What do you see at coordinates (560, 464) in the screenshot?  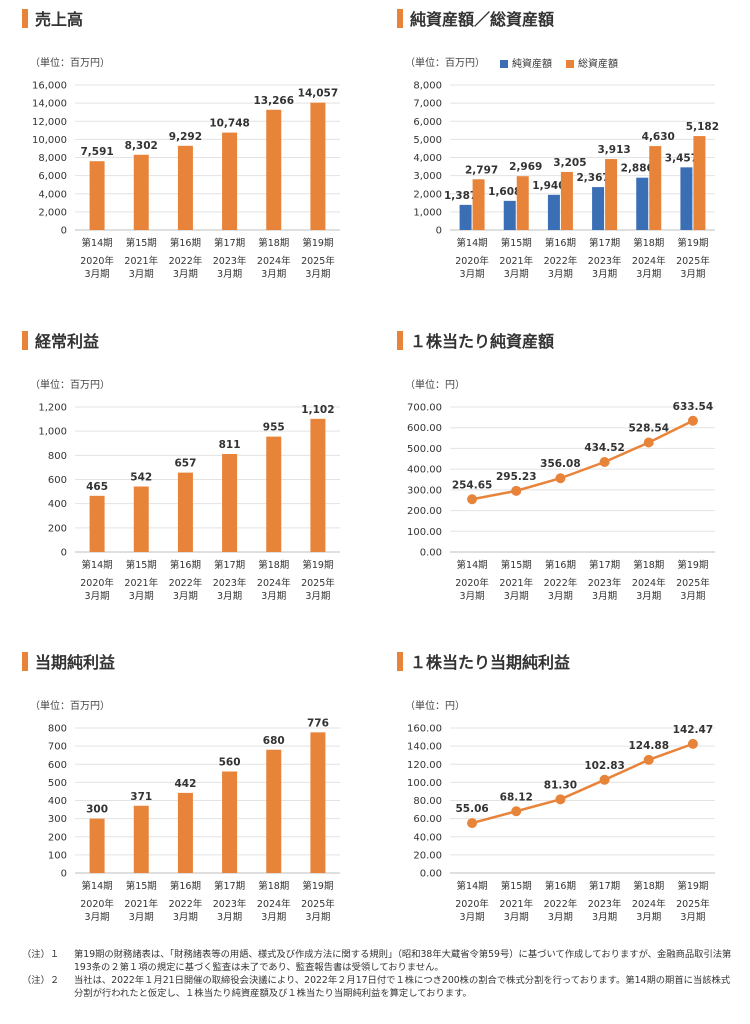 I see `data-label: 356.08` at bounding box center [560, 464].